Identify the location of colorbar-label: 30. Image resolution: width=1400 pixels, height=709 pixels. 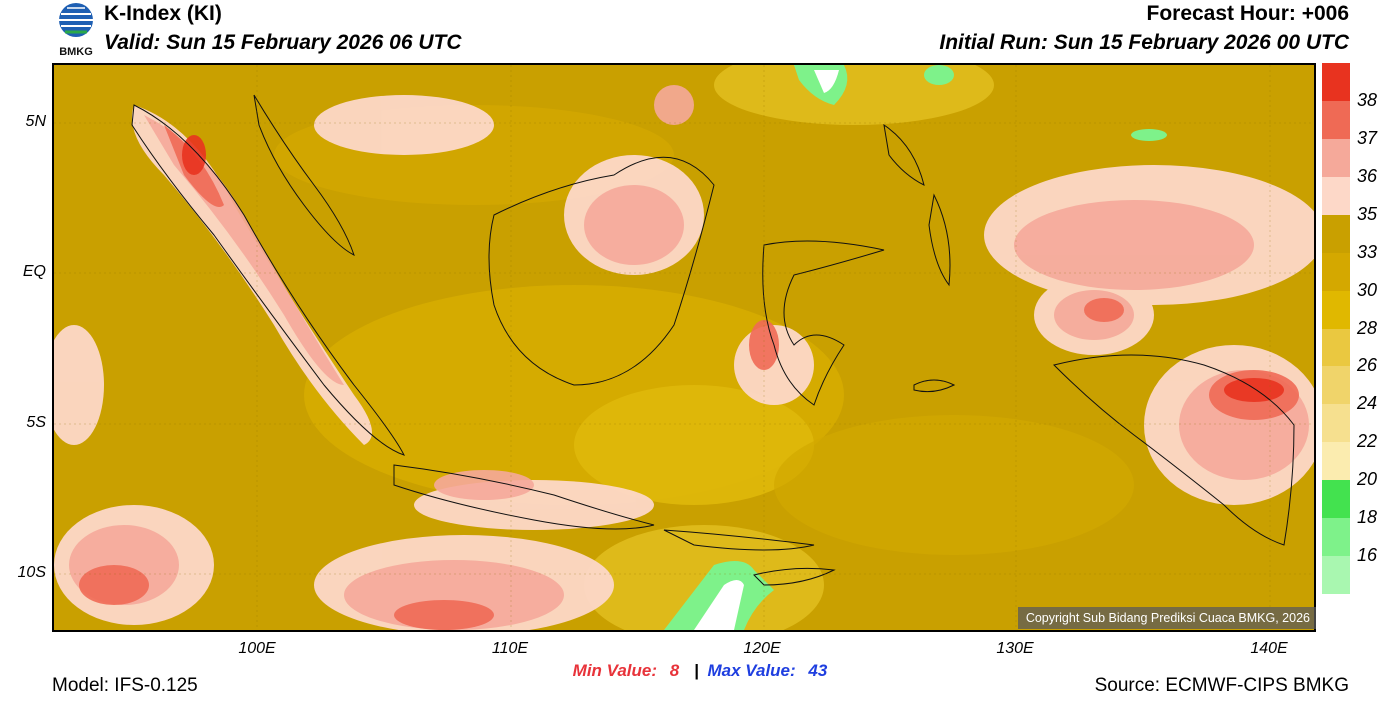
(1367, 289).